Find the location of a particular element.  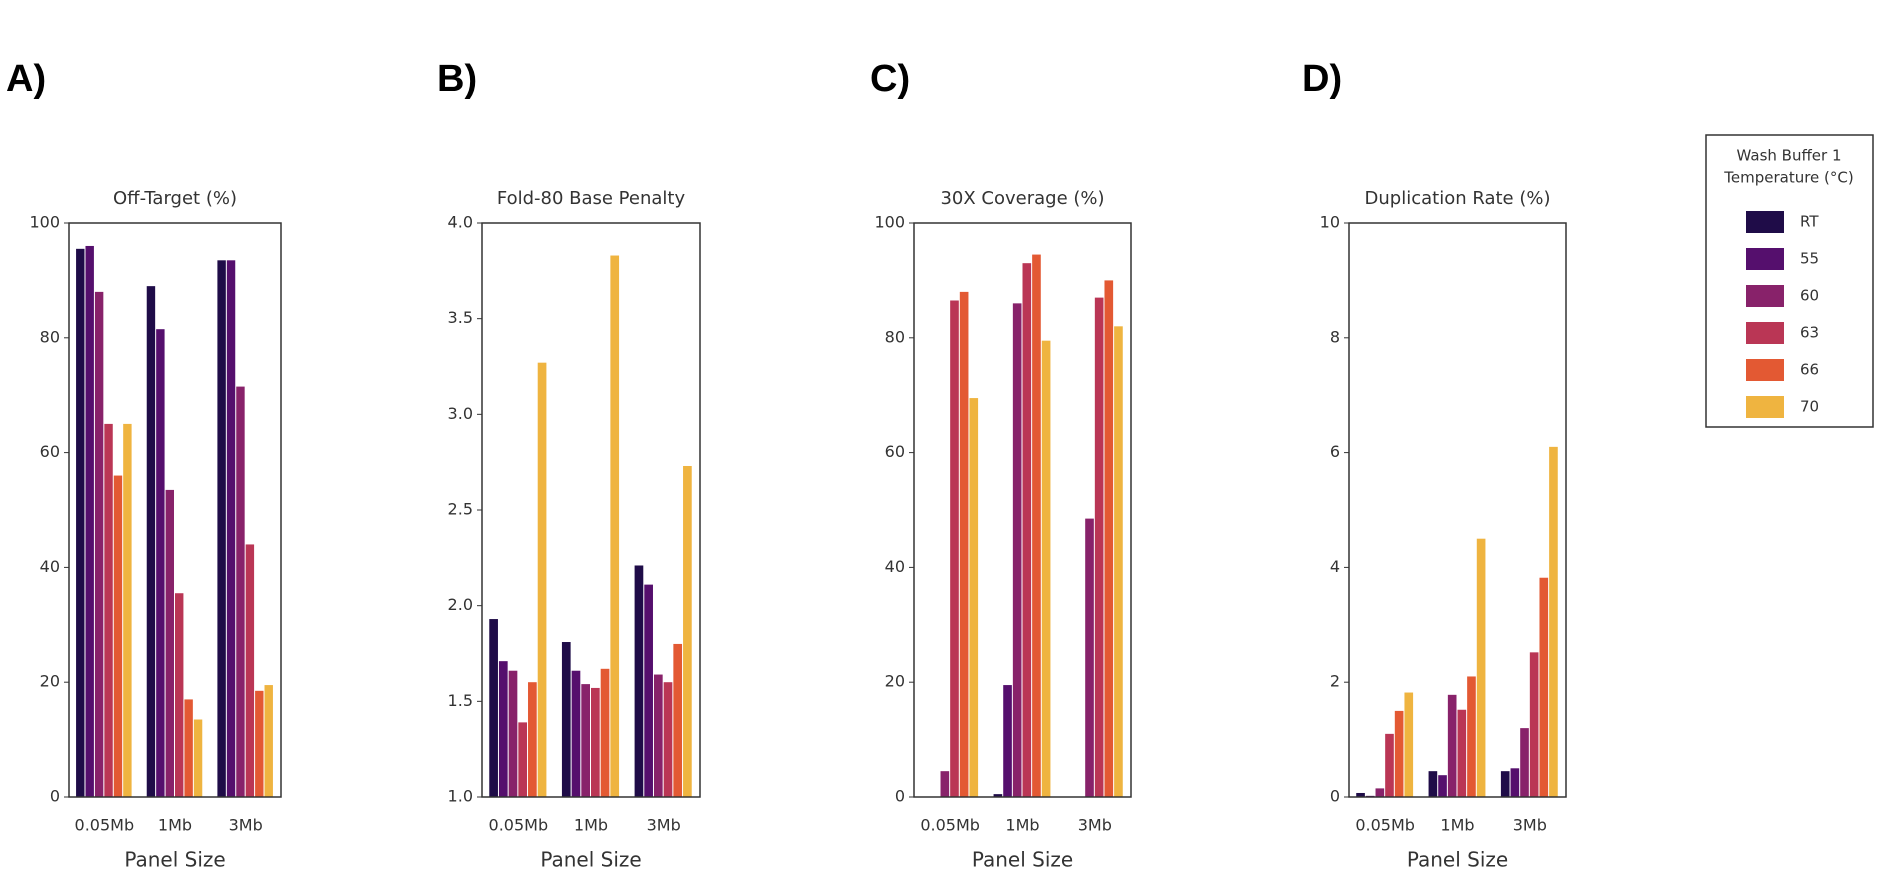

legend-label: RT is located at coordinates (1809, 222).